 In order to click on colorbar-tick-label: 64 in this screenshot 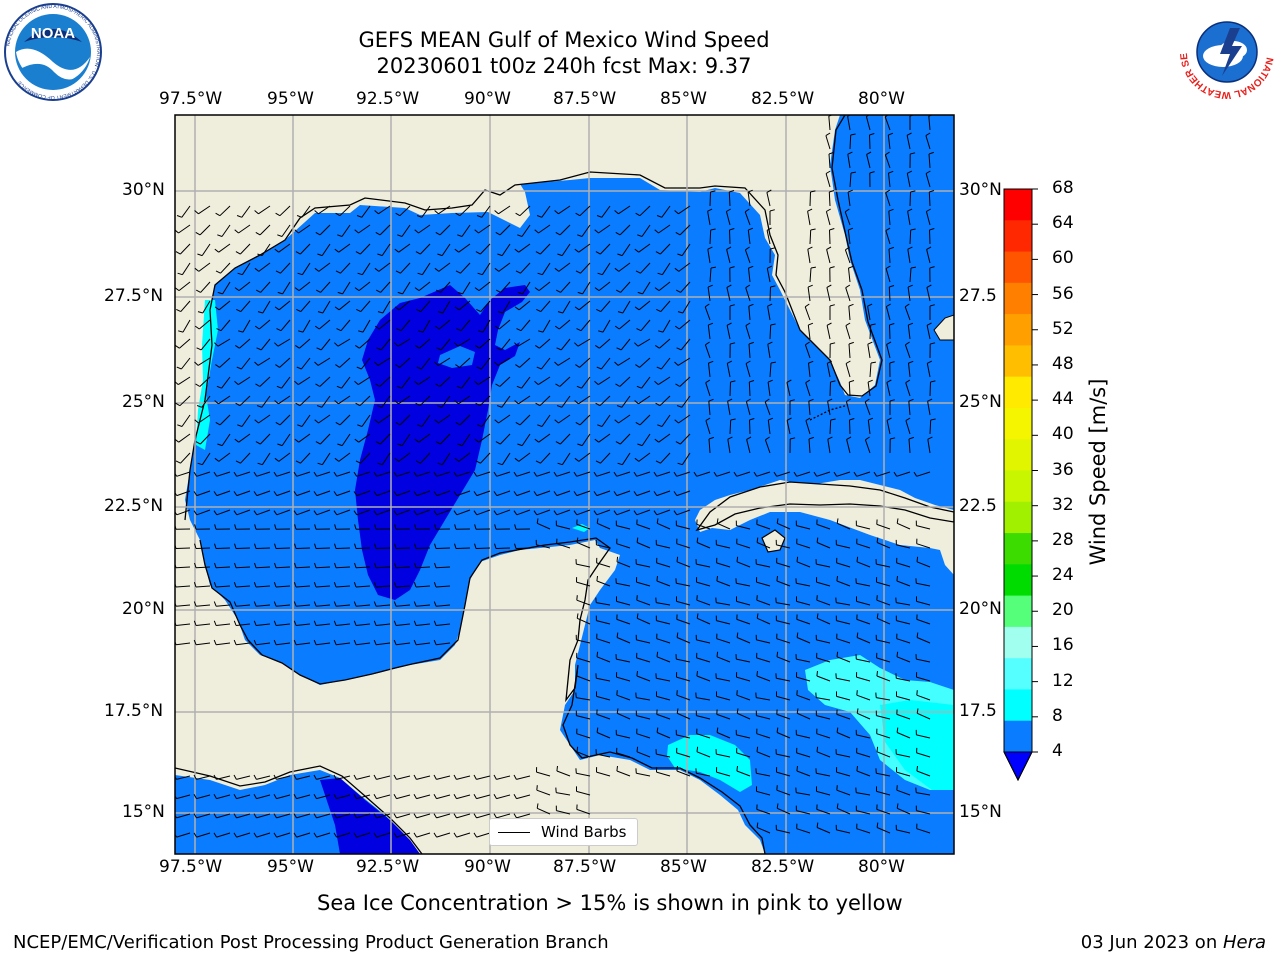, I will do `click(1063, 223)`.